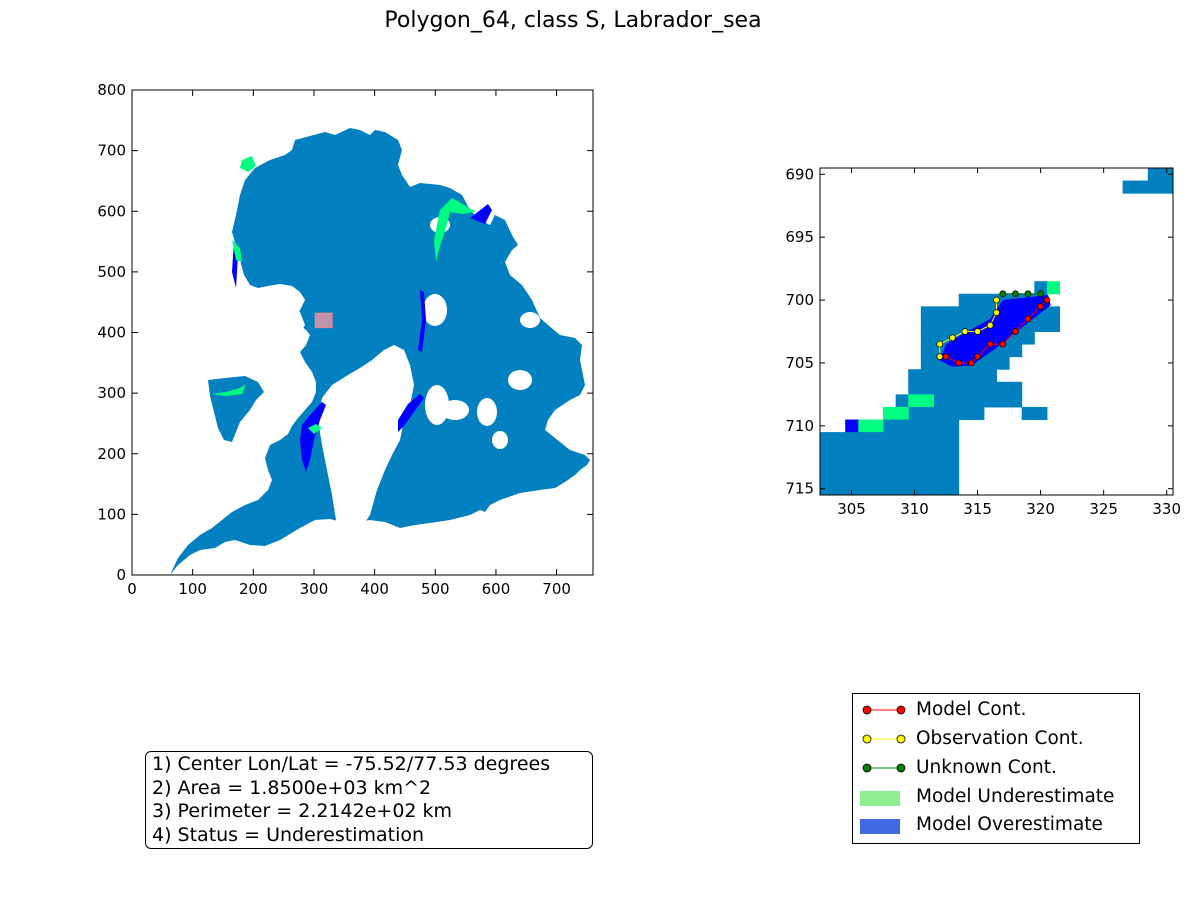  Describe the element at coordinates (292, 787) in the screenshot. I see `info-area: 2) Area = 1.8500e+03 km^2` at that location.